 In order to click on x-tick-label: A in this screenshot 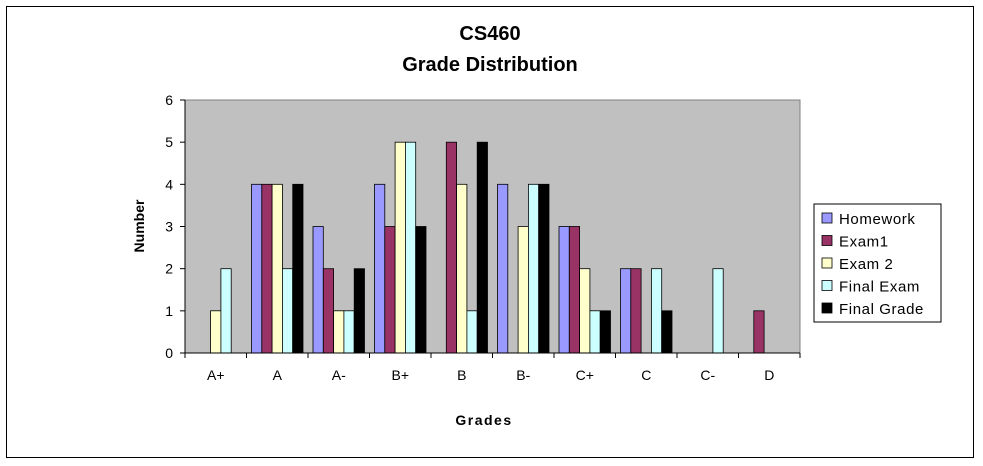, I will do `click(278, 375)`.